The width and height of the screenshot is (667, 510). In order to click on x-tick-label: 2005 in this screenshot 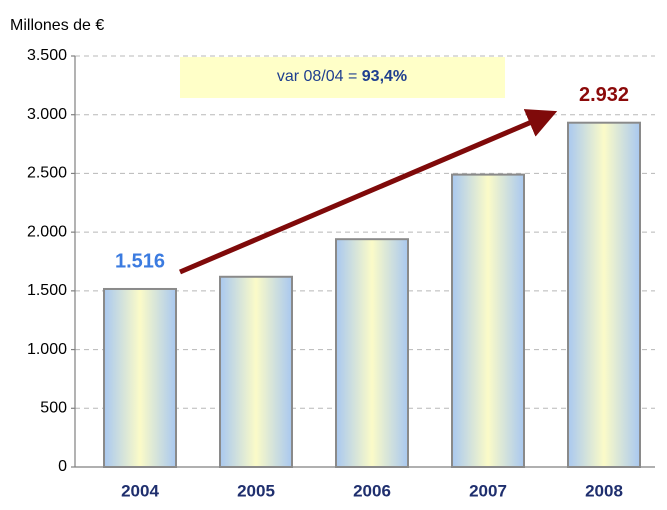, I will do `click(256, 490)`.